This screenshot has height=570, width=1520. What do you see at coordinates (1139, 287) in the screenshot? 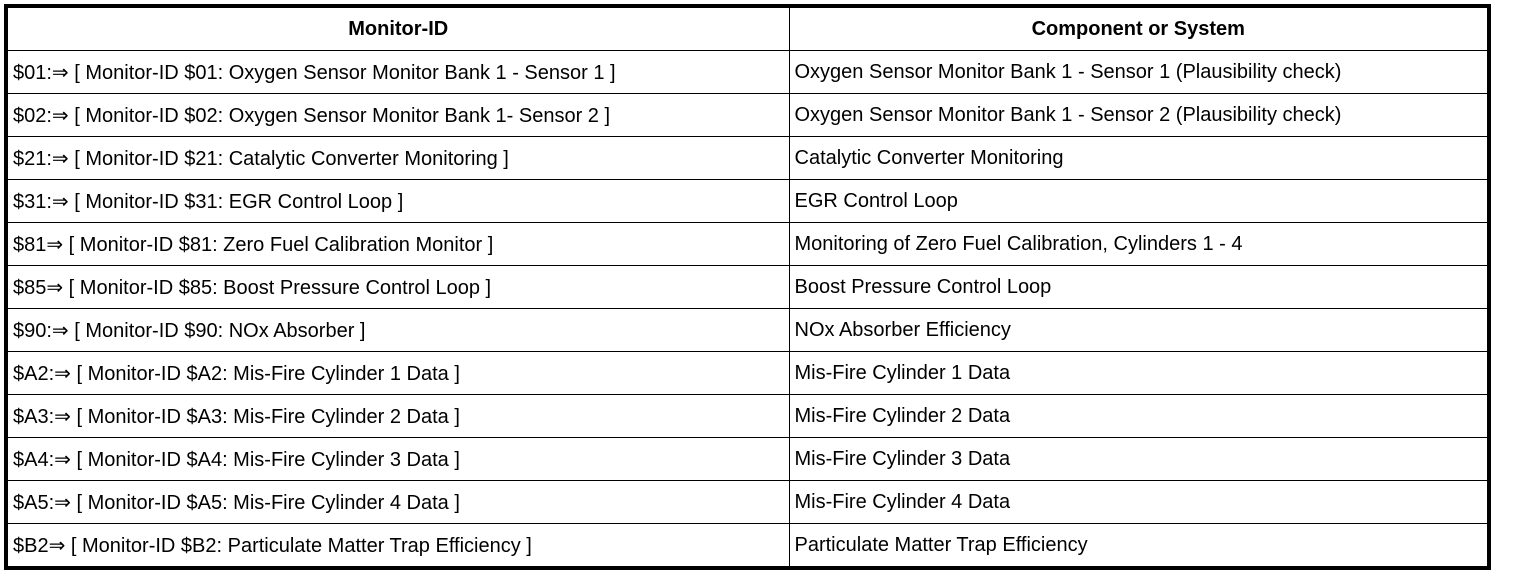
I see `component-cell: Boost Pressure Control Loop` at bounding box center [1139, 287].